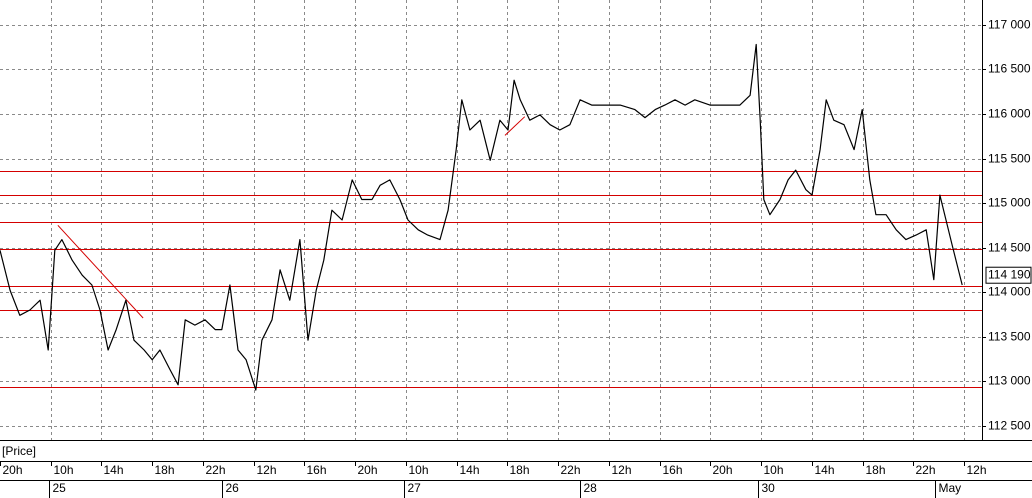 The image size is (1032, 498). What do you see at coordinates (1009, 114) in the screenshot?
I see `y-tick-label: 116 000` at bounding box center [1009, 114].